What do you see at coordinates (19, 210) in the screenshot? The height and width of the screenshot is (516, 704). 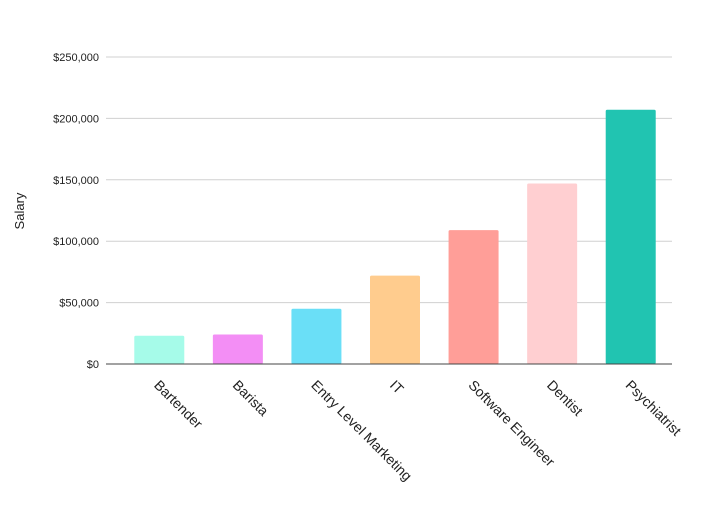 I see `y-axis-title: Salary` at bounding box center [19, 210].